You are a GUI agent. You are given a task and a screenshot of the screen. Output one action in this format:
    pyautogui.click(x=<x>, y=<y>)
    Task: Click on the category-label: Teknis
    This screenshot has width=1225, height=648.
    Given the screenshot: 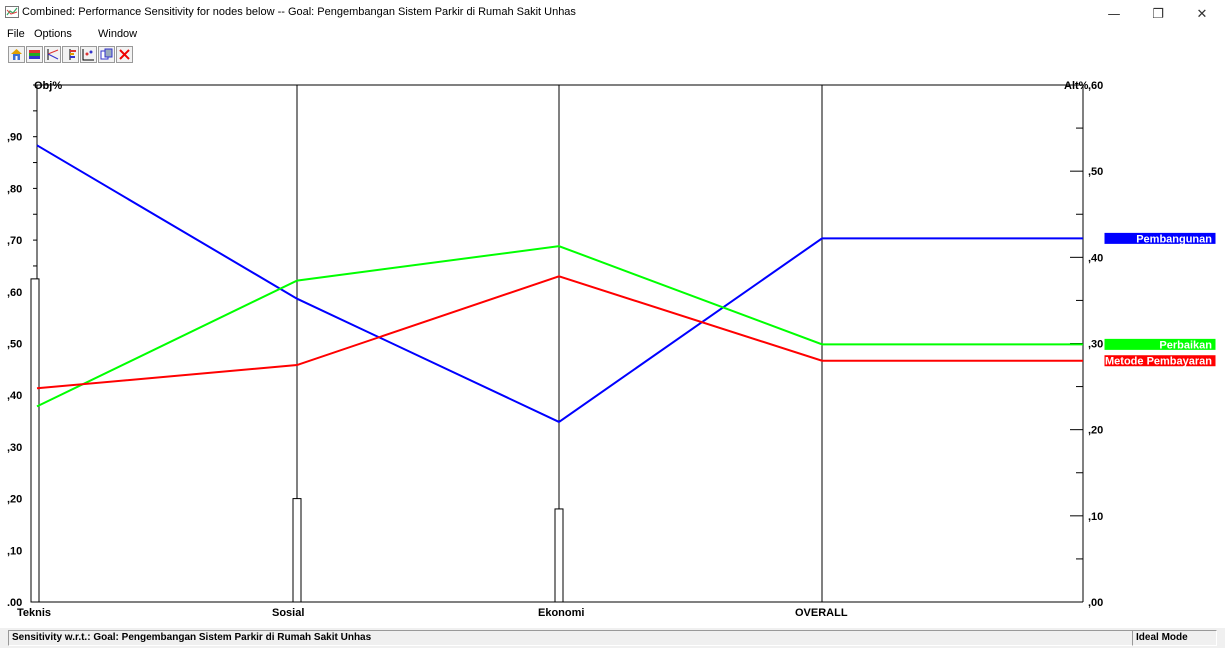 What is the action you would take?
    pyautogui.click(x=34, y=613)
    